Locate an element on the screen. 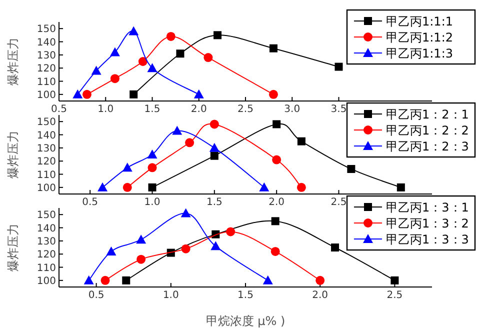 The image size is (480, 331). legend-label: 甲乙丙1：3：3 is located at coordinates (427, 239).